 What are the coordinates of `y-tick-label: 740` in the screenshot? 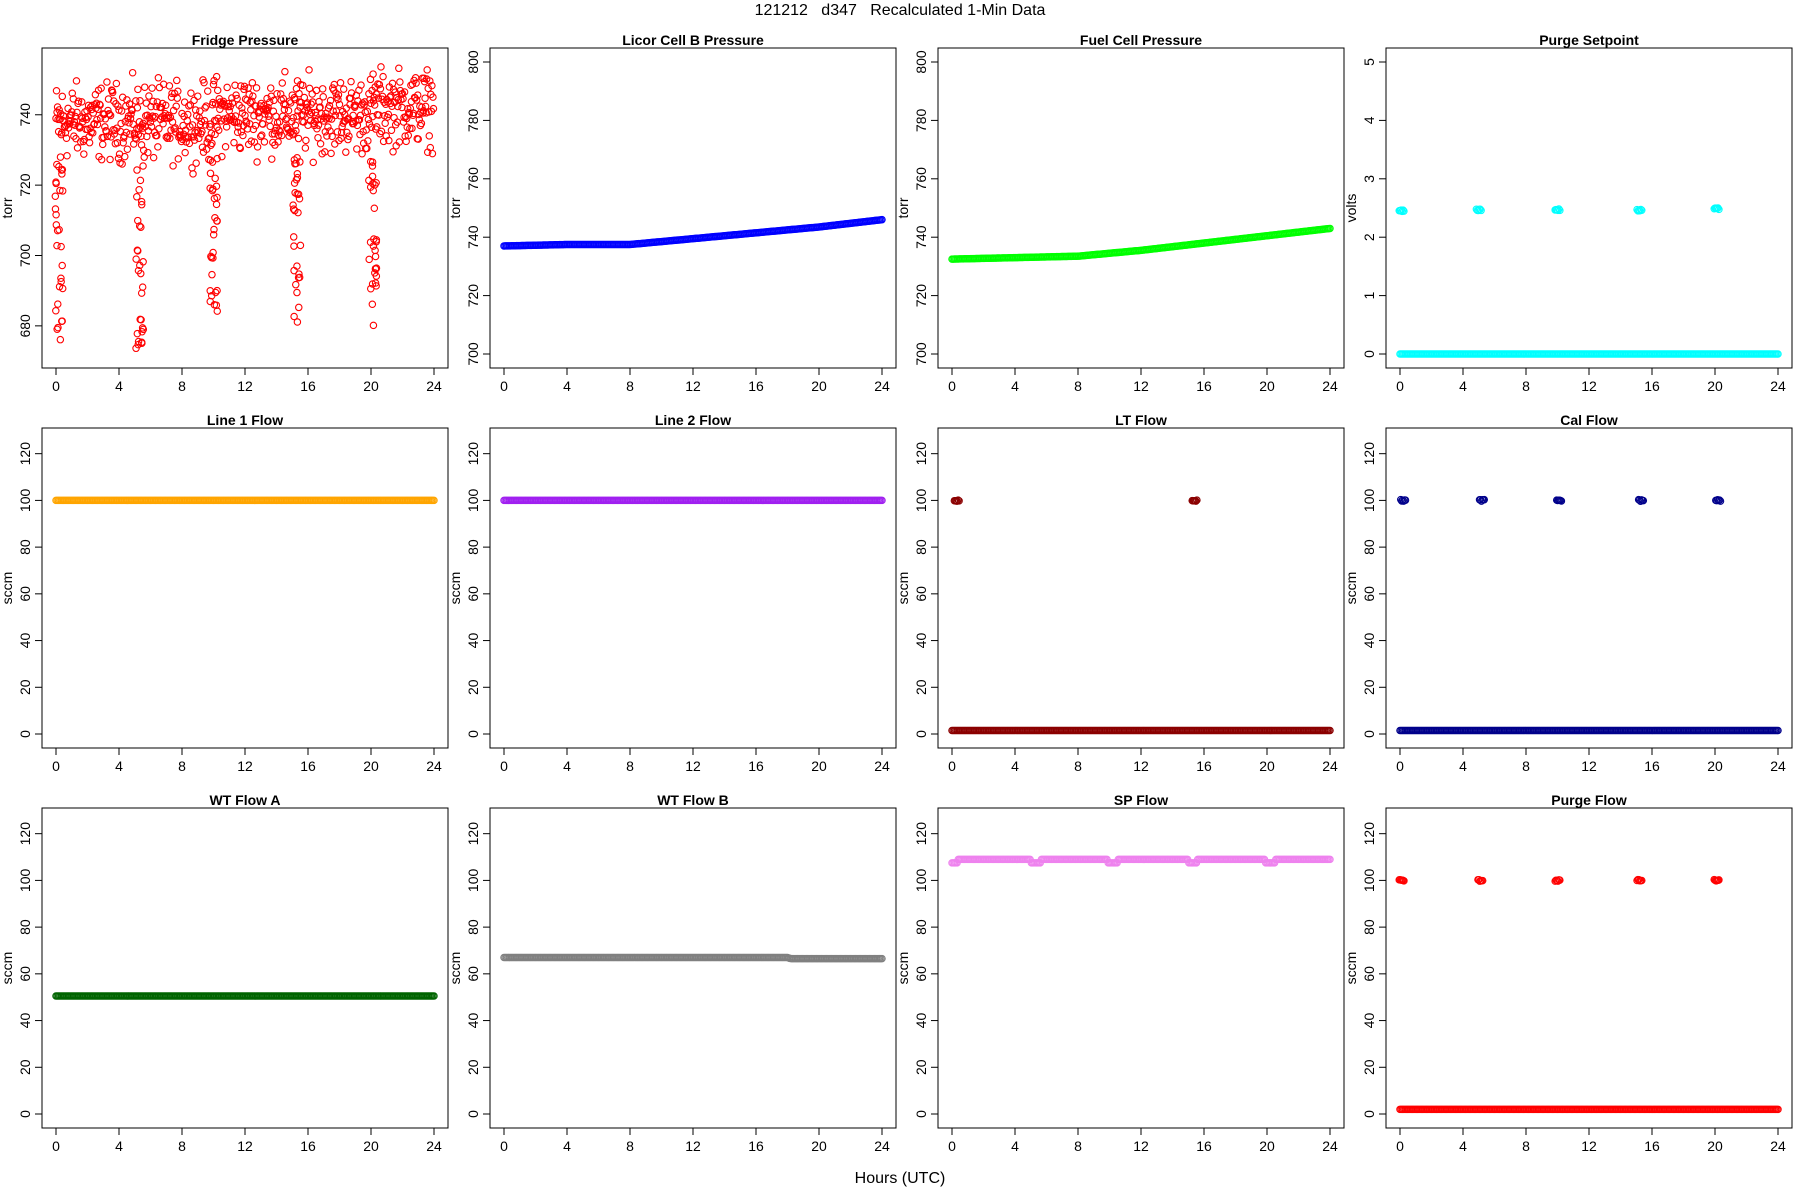 It's located at (473, 237).